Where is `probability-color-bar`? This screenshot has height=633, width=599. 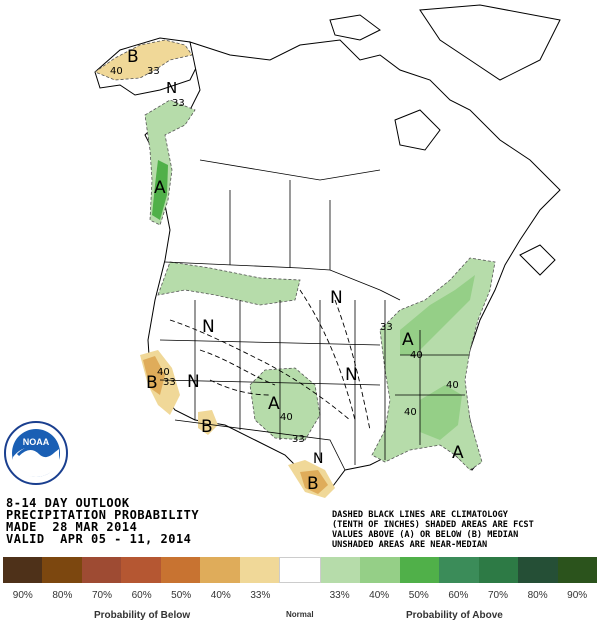
probability-color-bar is located at coordinates (300, 570).